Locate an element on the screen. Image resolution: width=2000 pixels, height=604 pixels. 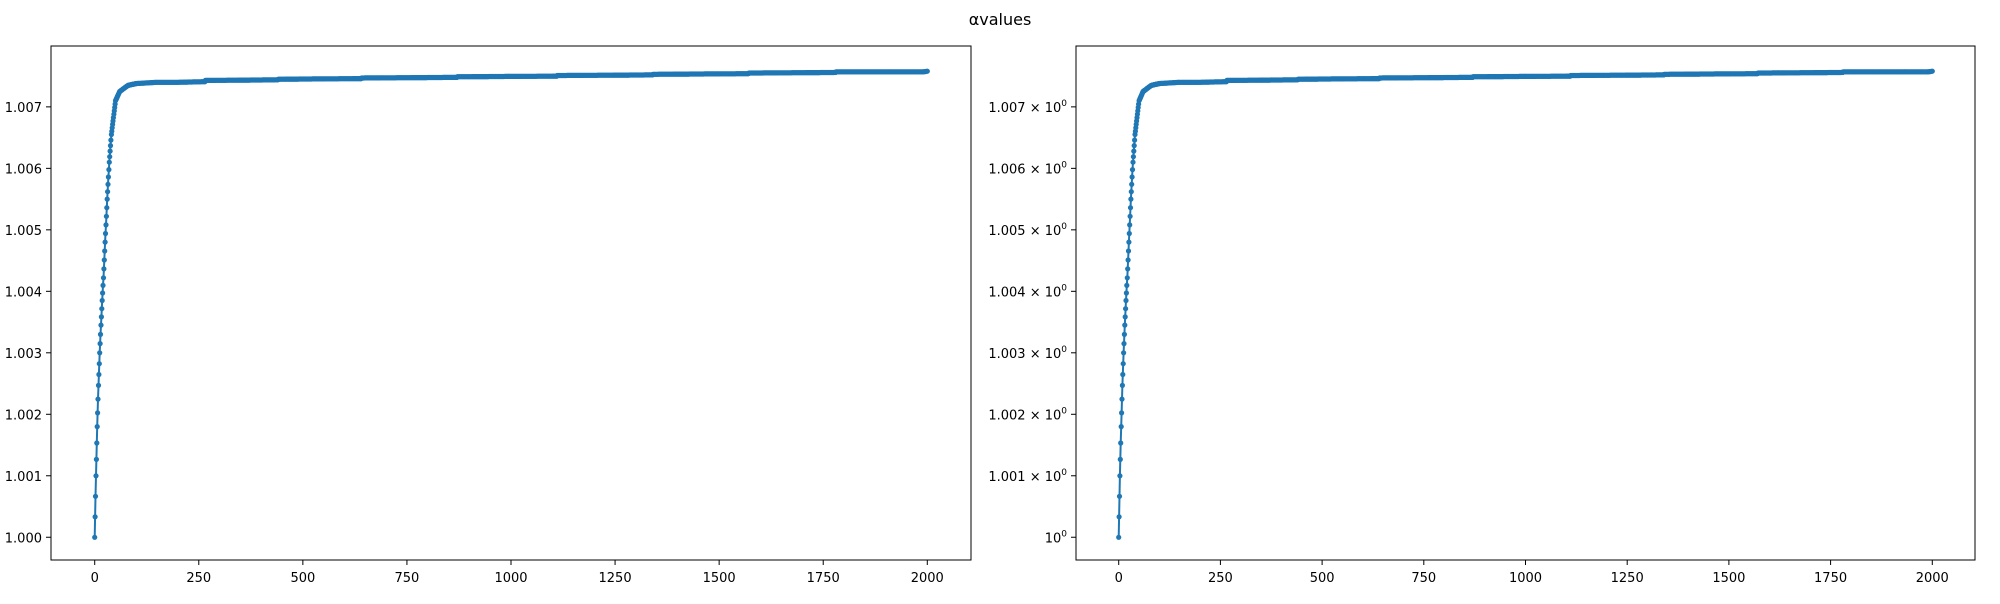
y-tick-label: 1.003 is located at coordinates (23, 354).